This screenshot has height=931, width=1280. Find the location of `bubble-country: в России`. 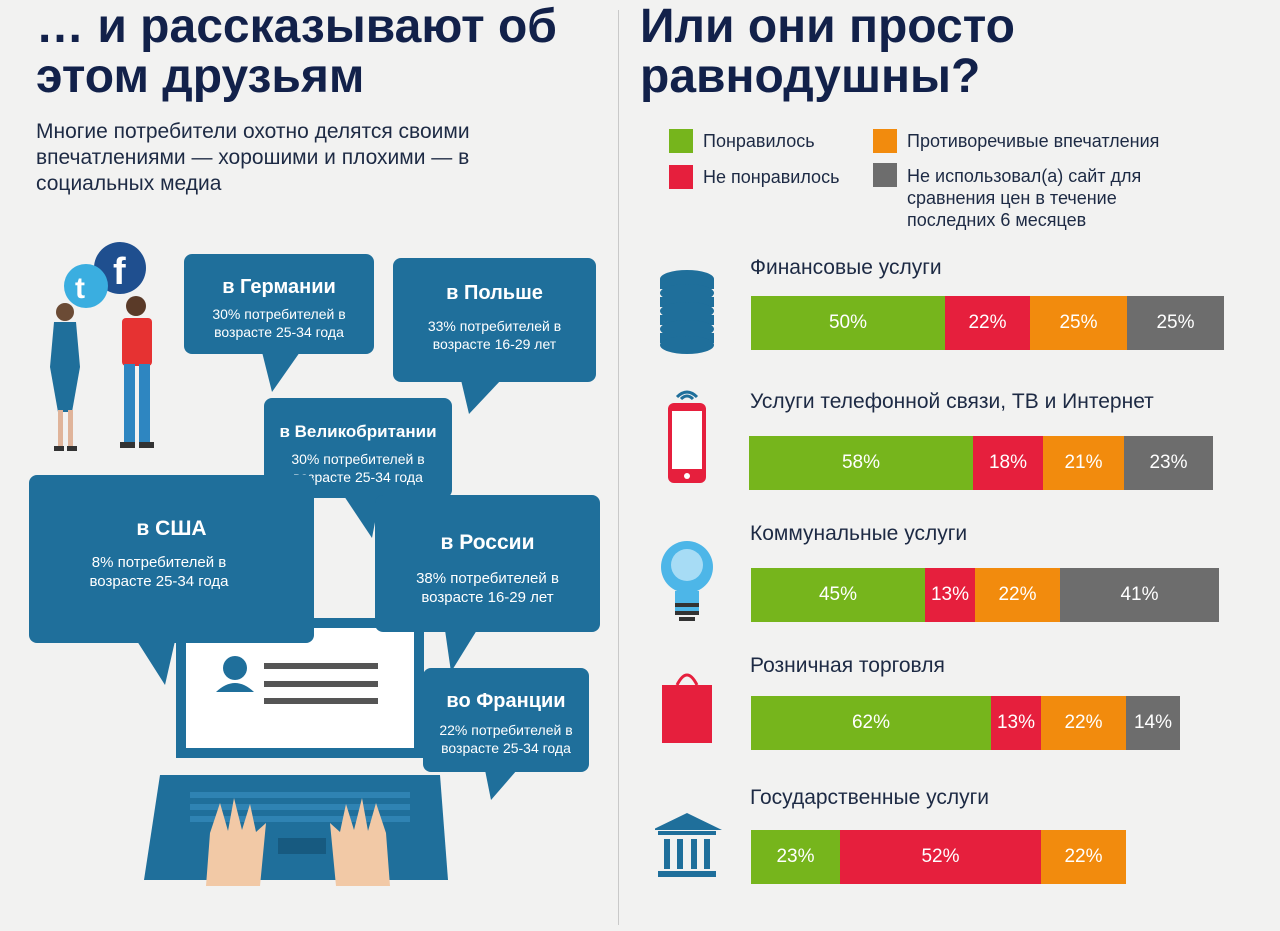

bubble-country: в России is located at coordinates (487, 542).